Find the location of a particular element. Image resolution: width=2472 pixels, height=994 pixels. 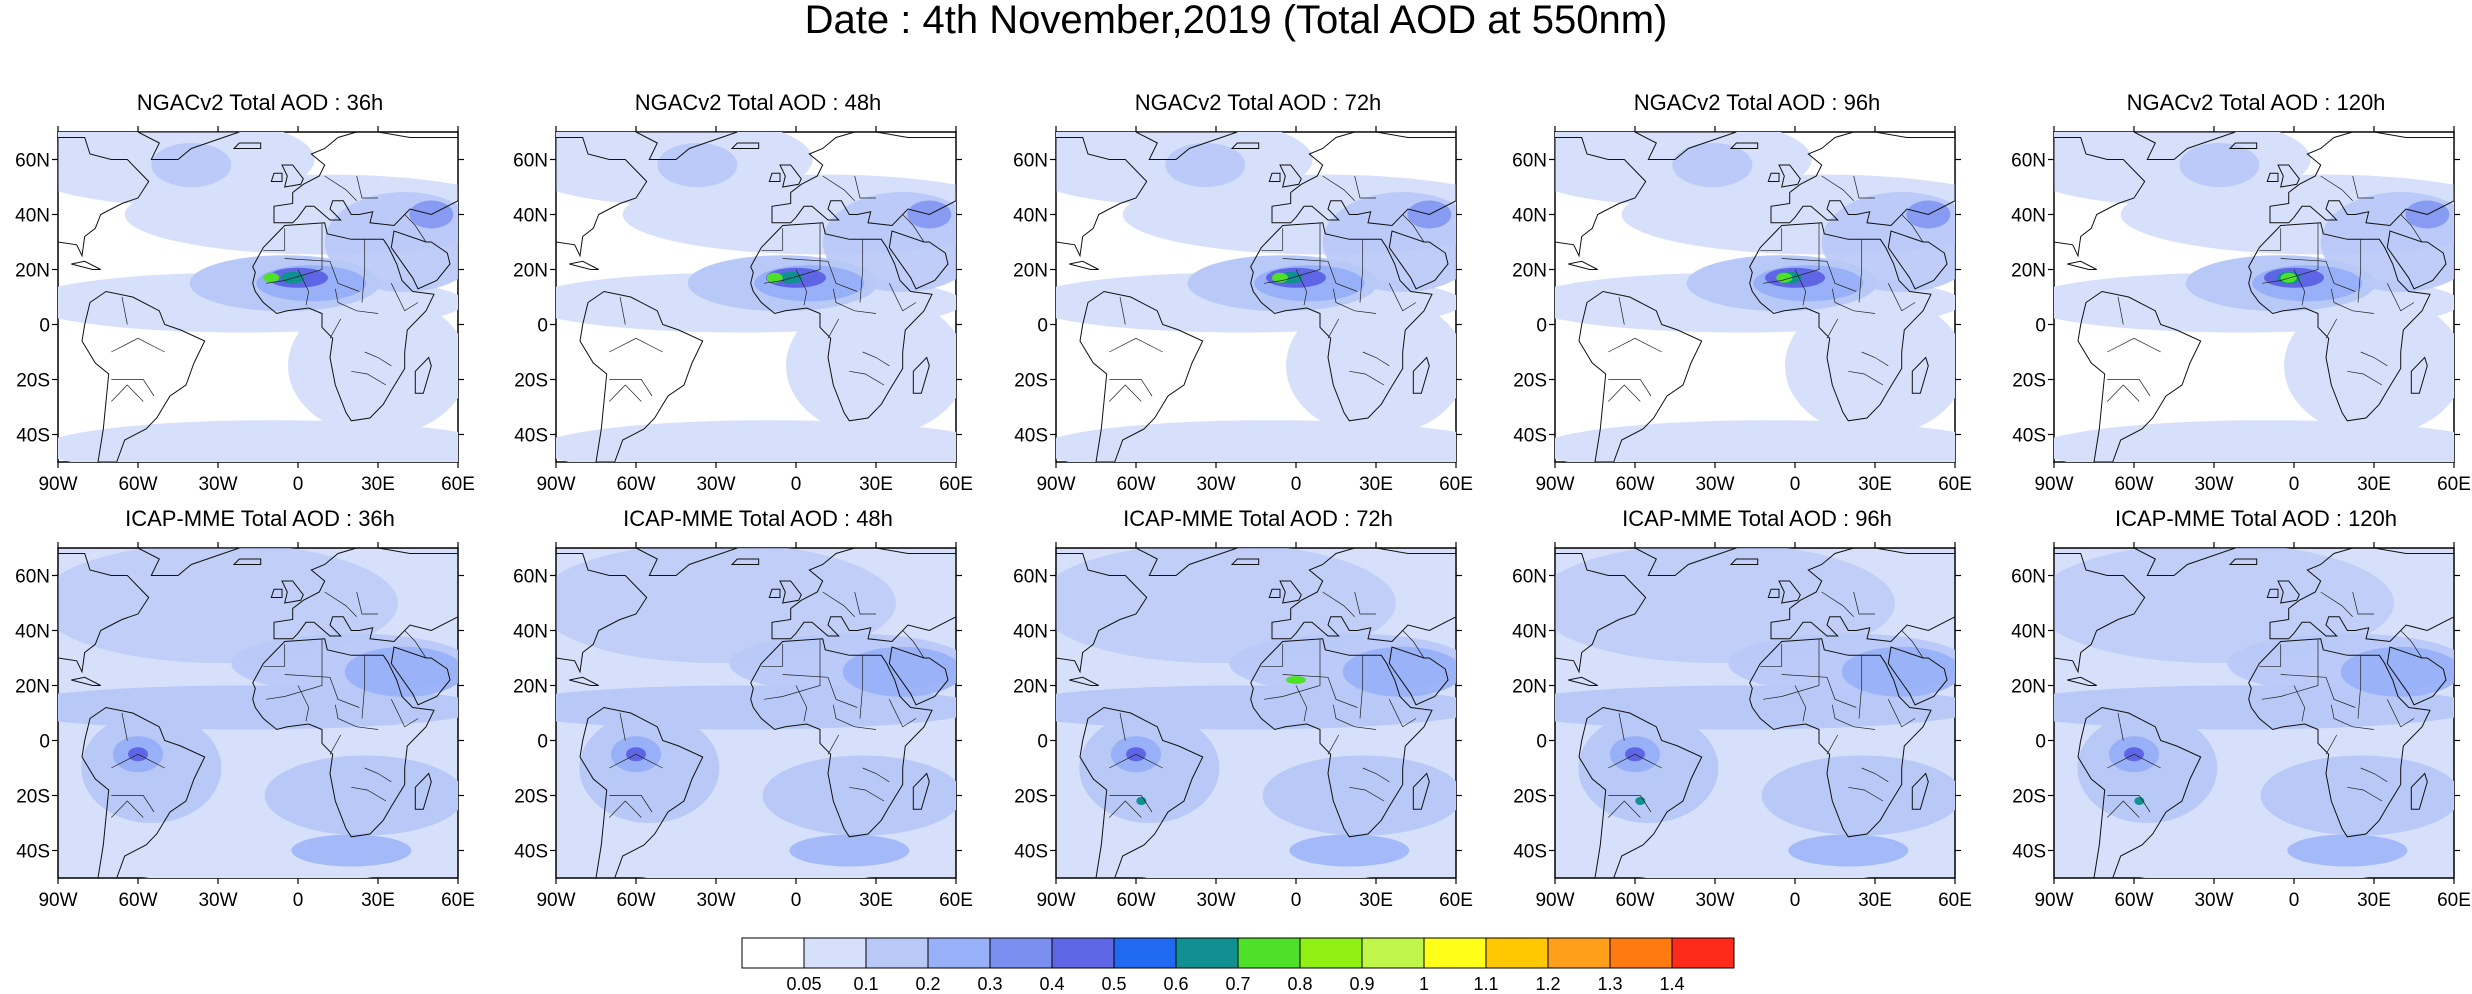

panel-title: NGACv2 Total AOD : 120h is located at coordinates (2256, 102).